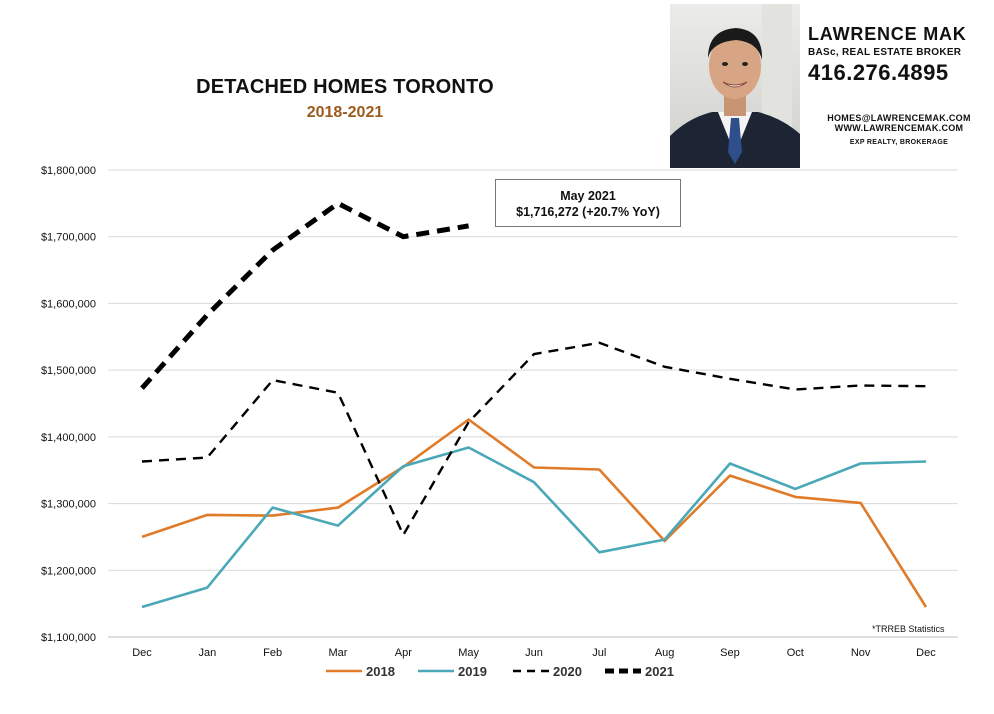 This screenshot has width=994, height=714. I want to click on agent-brokerage: EXP REALTY, BROKERAGE, so click(899, 142).